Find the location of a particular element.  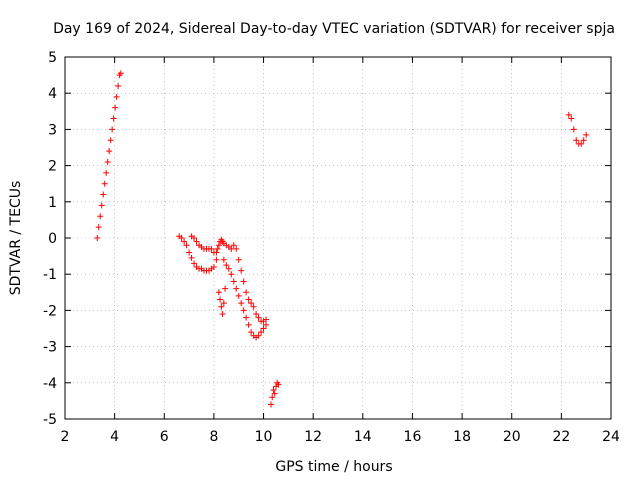

y-tick-label: 4 is located at coordinates (52, 94).